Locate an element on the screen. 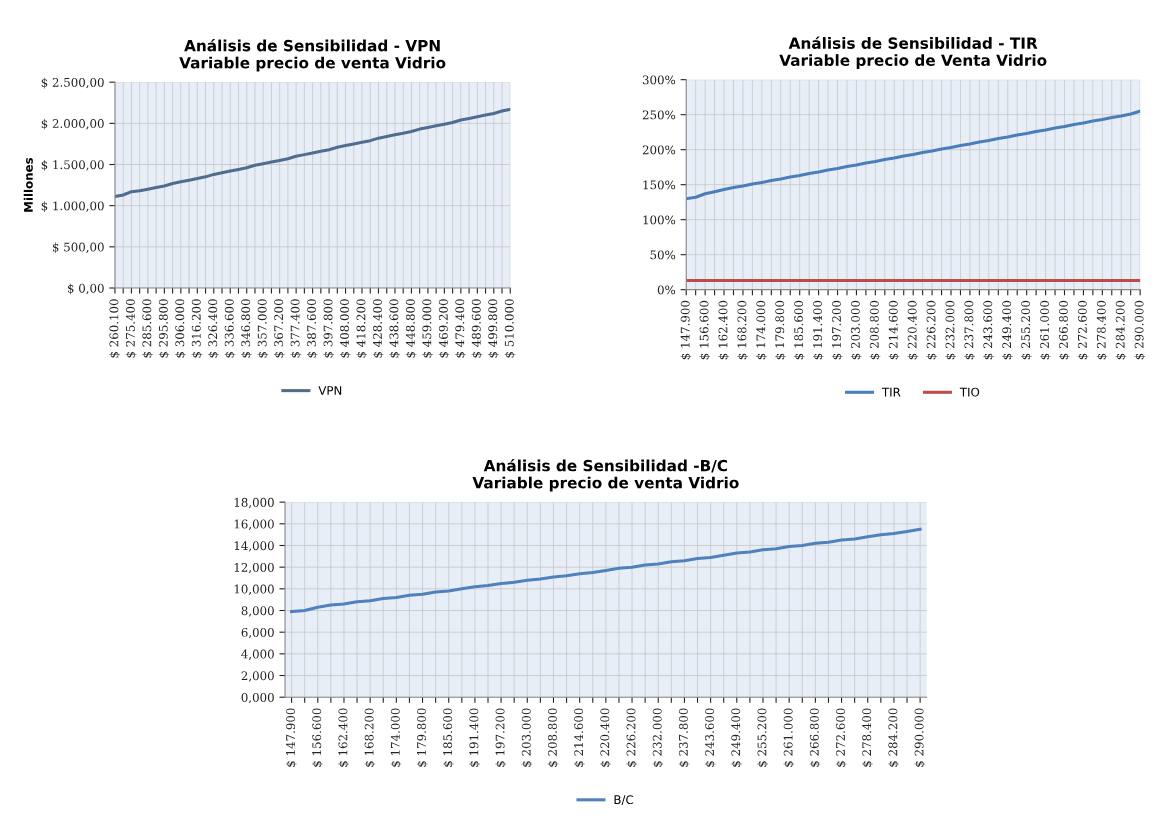 The height and width of the screenshot is (830, 1173). y-tick-label: 14,000 is located at coordinates (254, 546).